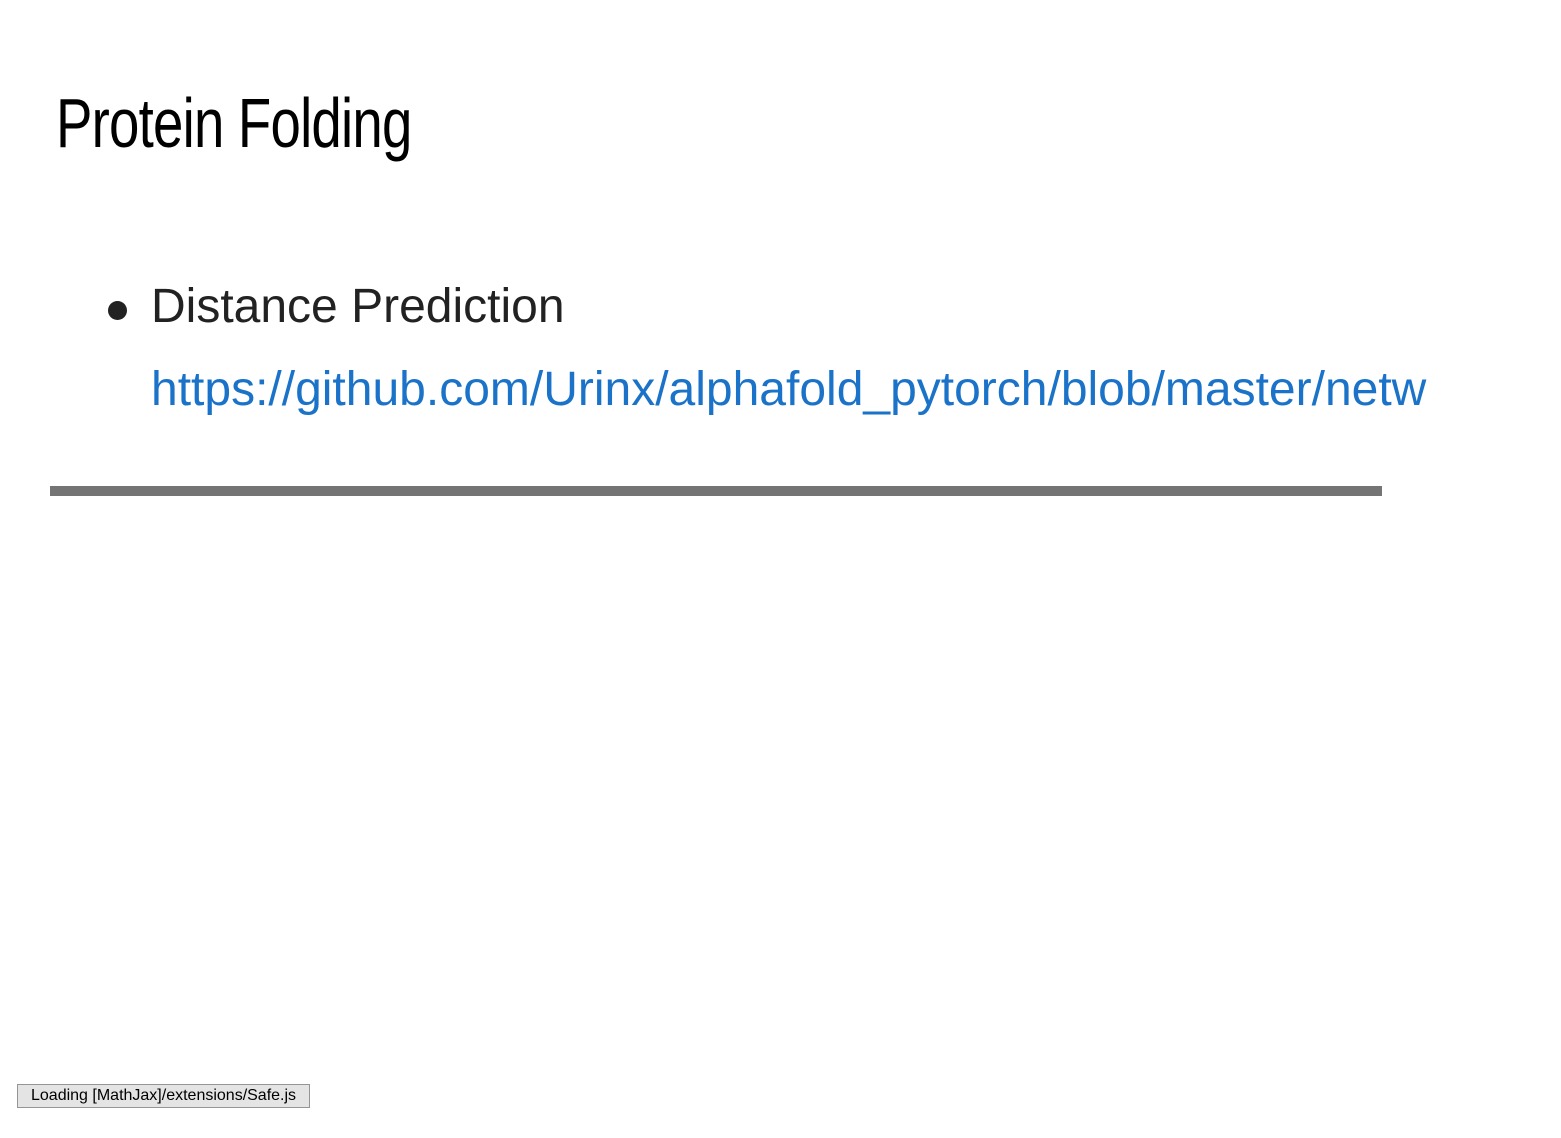 The image size is (1561, 1138). I want to click on bullet-label: Distance Prediction, so click(358, 306).